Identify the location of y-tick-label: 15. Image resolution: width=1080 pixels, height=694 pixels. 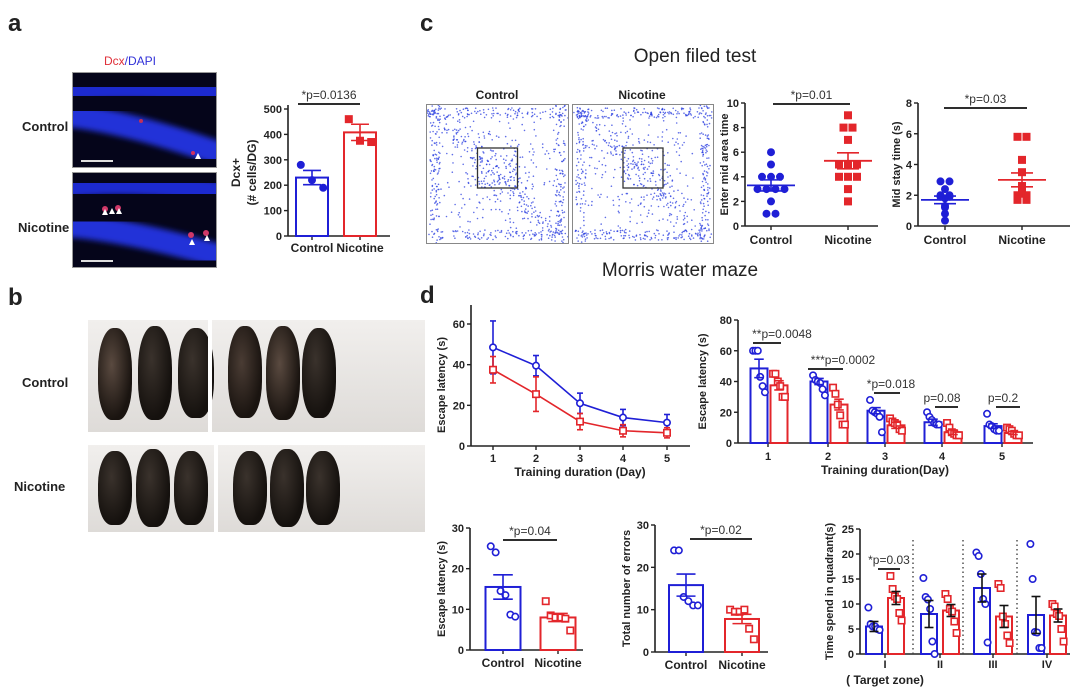
(848, 580).